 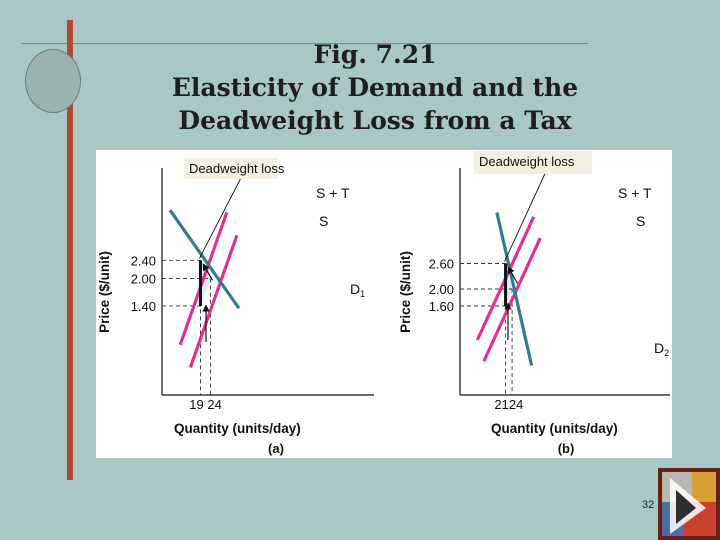 I want to click on title-line-2: Elasticity of Demand and the, so click(x=375, y=87).